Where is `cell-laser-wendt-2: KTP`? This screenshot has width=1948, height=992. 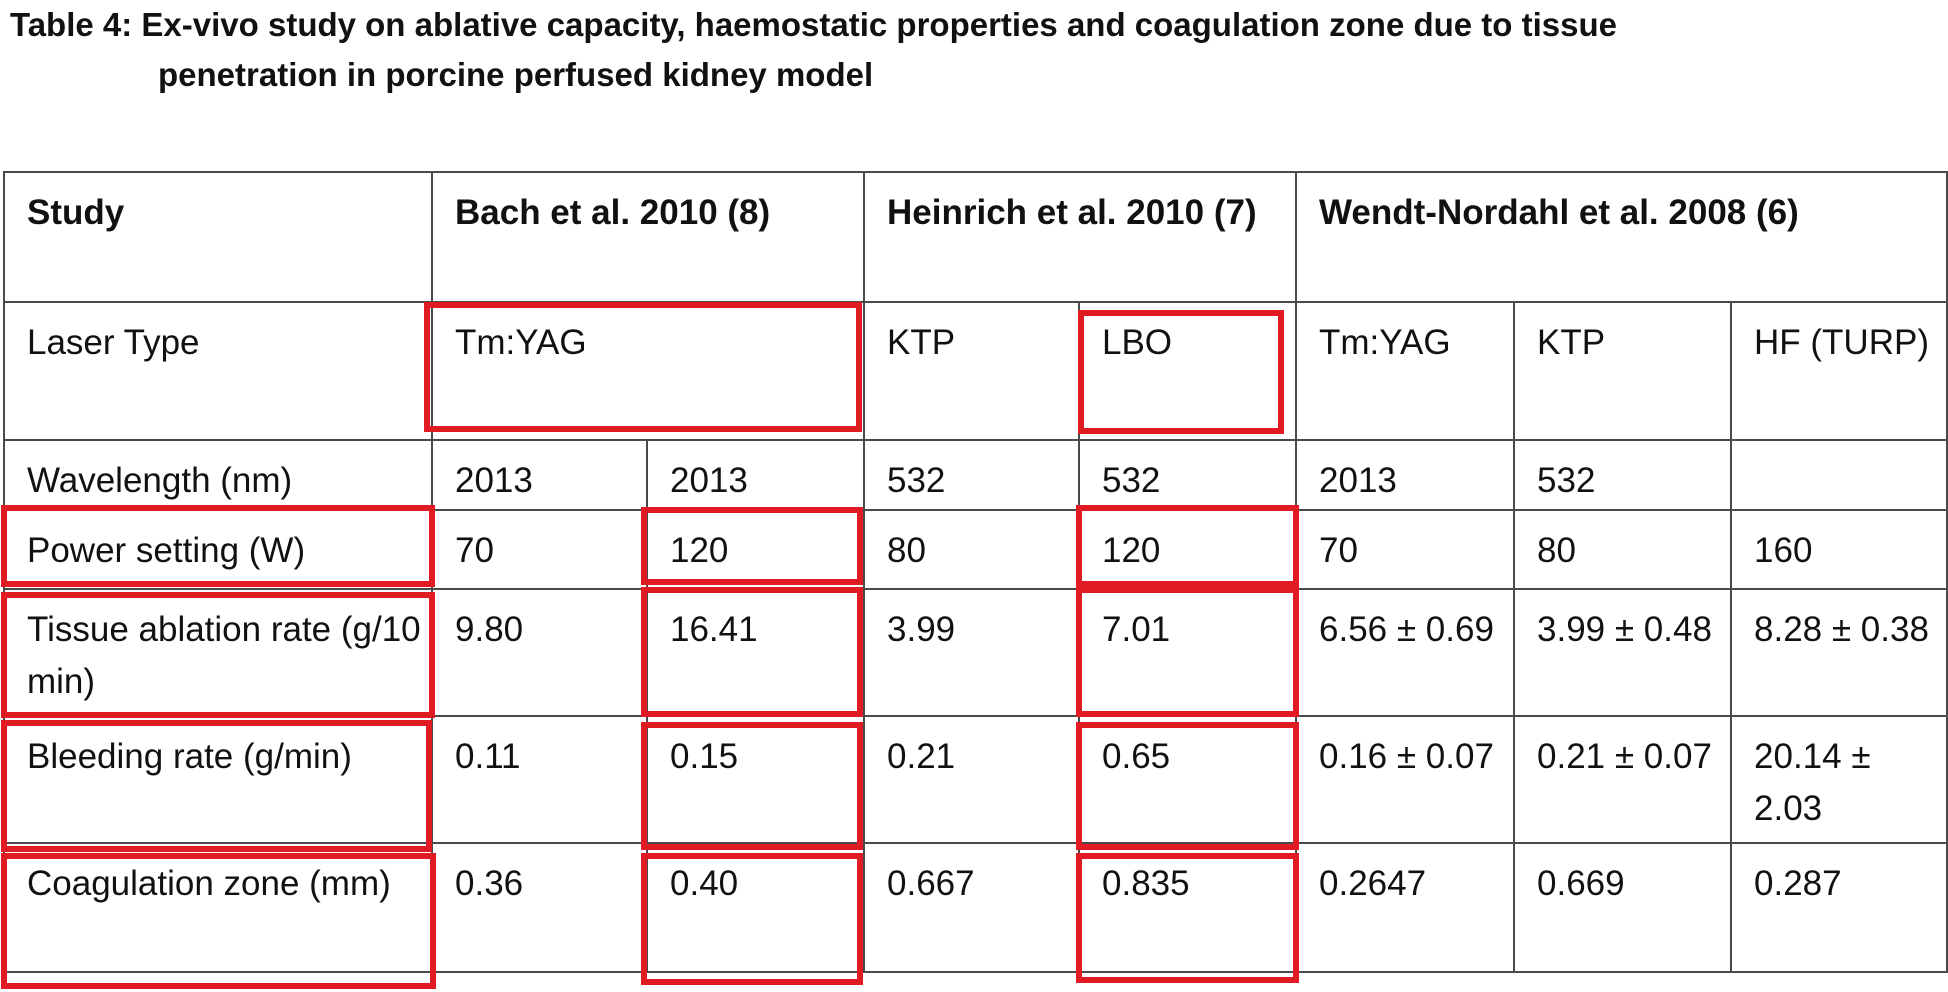 cell-laser-wendt-2: KTP is located at coordinates (1623, 371).